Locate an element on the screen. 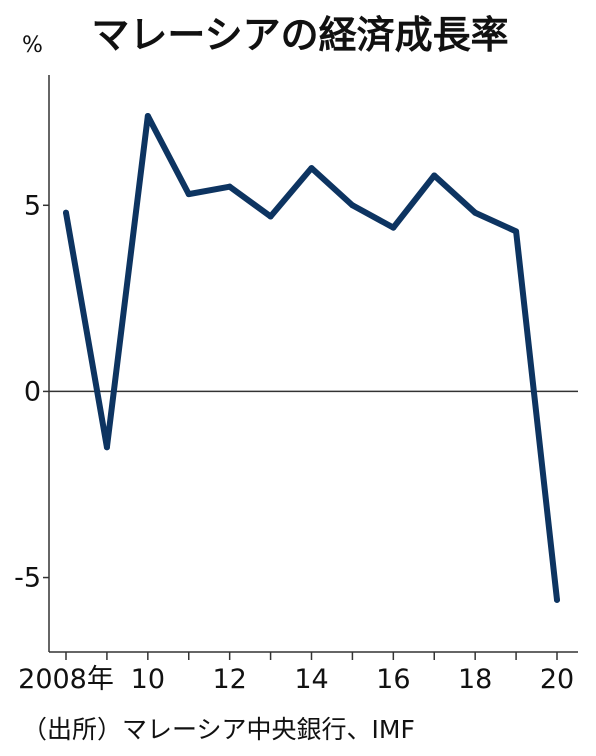  x-tick-labels: 2008年 10 12 14 16 18 20 is located at coordinates (296, 679).